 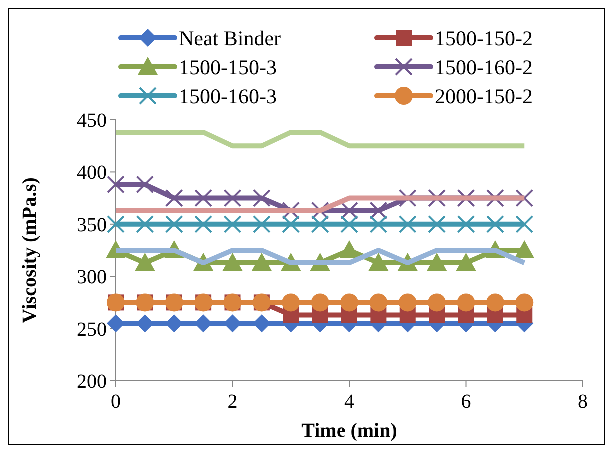 I want to click on legend-label: 1500-150-3, so click(x=228, y=67).